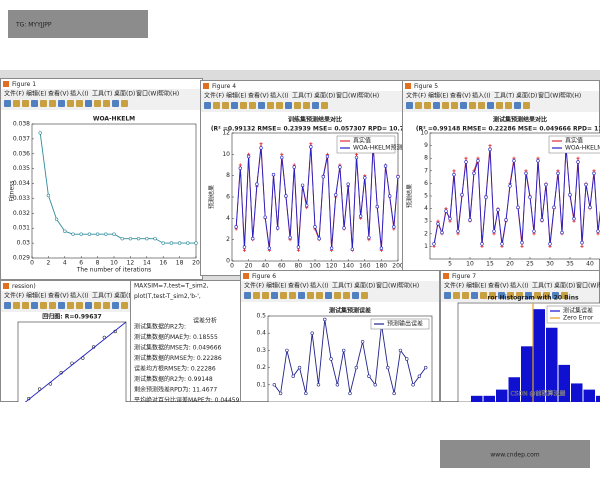 The width and height of the screenshot is (600, 480). What do you see at coordinates (342, 286) in the screenshot?
I see `menu-item: 工具(T)` at bounding box center [342, 286].